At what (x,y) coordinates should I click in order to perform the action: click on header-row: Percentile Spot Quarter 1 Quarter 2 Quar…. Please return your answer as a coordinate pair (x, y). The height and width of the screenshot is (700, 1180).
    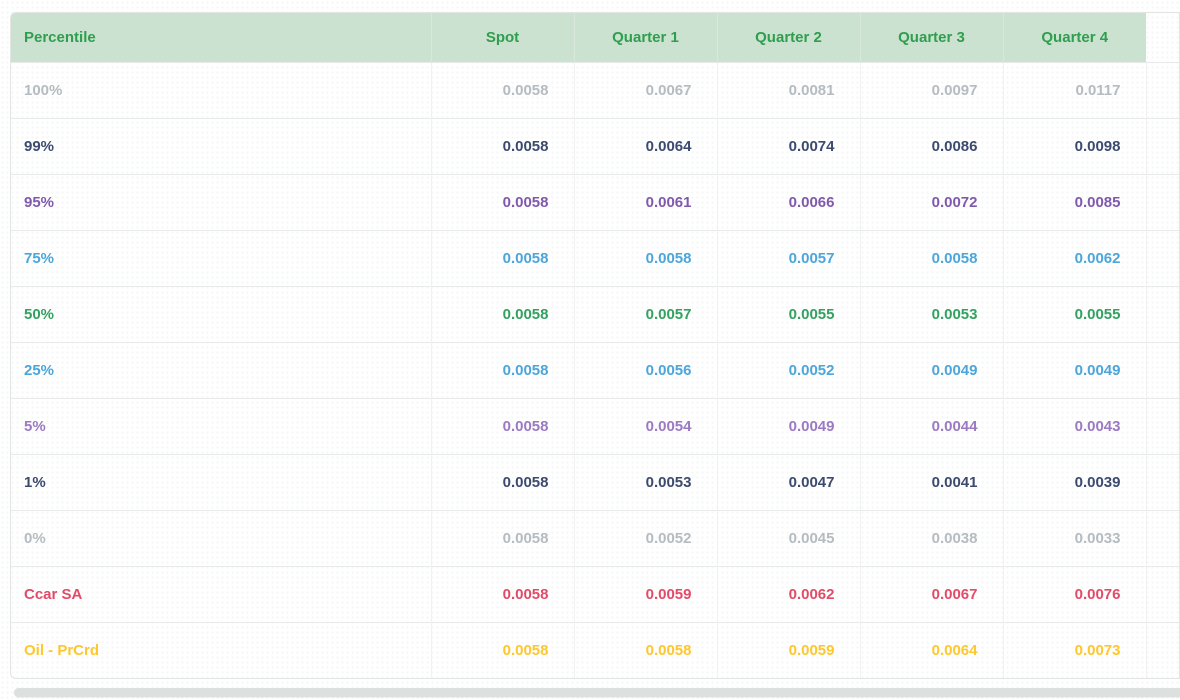
    Looking at the image, I should click on (595, 38).